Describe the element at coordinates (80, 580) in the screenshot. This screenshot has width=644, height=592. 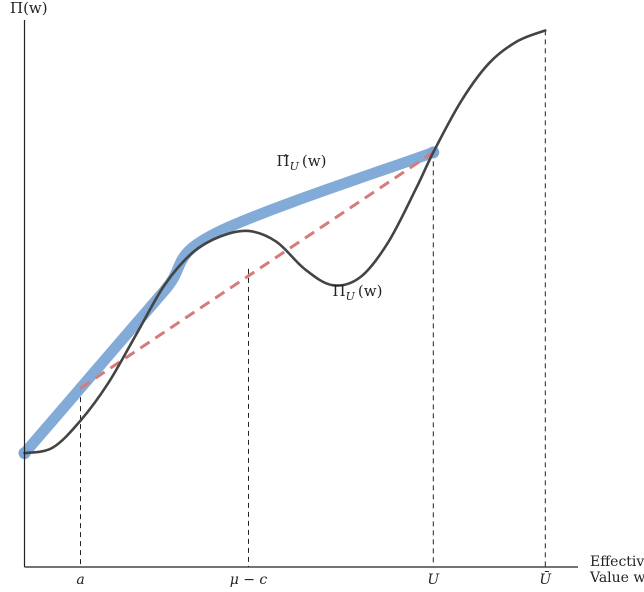
I see `x-tick-label-0: a` at that location.